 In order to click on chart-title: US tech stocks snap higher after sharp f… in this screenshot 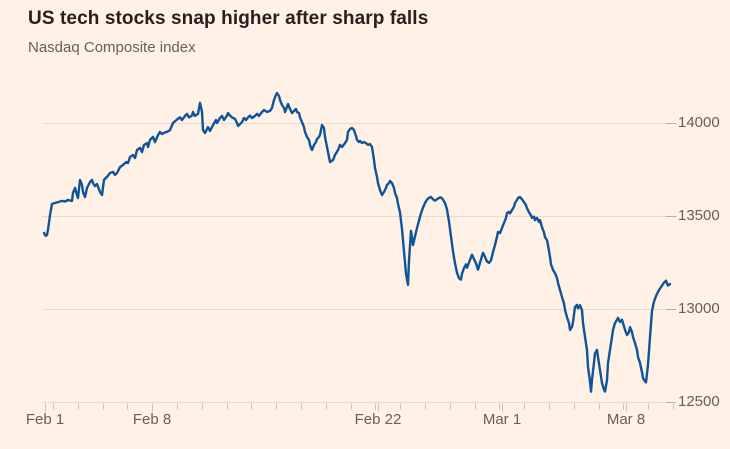, I will do `click(228, 18)`.